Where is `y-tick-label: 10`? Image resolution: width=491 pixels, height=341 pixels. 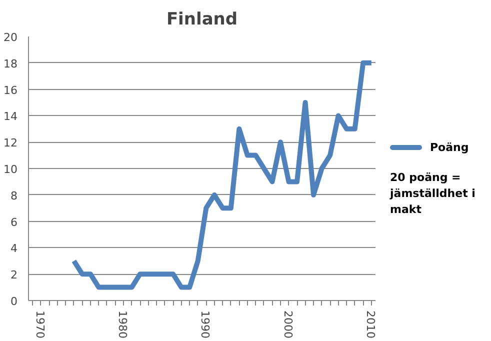
y-tick-label: 10 is located at coordinates (11, 169).